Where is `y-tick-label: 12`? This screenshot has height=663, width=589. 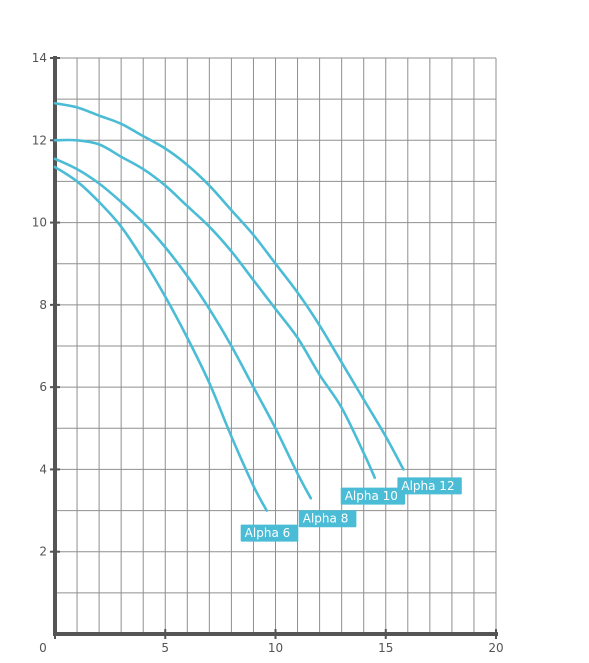 y-tick-label: 12 is located at coordinates (39, 140).